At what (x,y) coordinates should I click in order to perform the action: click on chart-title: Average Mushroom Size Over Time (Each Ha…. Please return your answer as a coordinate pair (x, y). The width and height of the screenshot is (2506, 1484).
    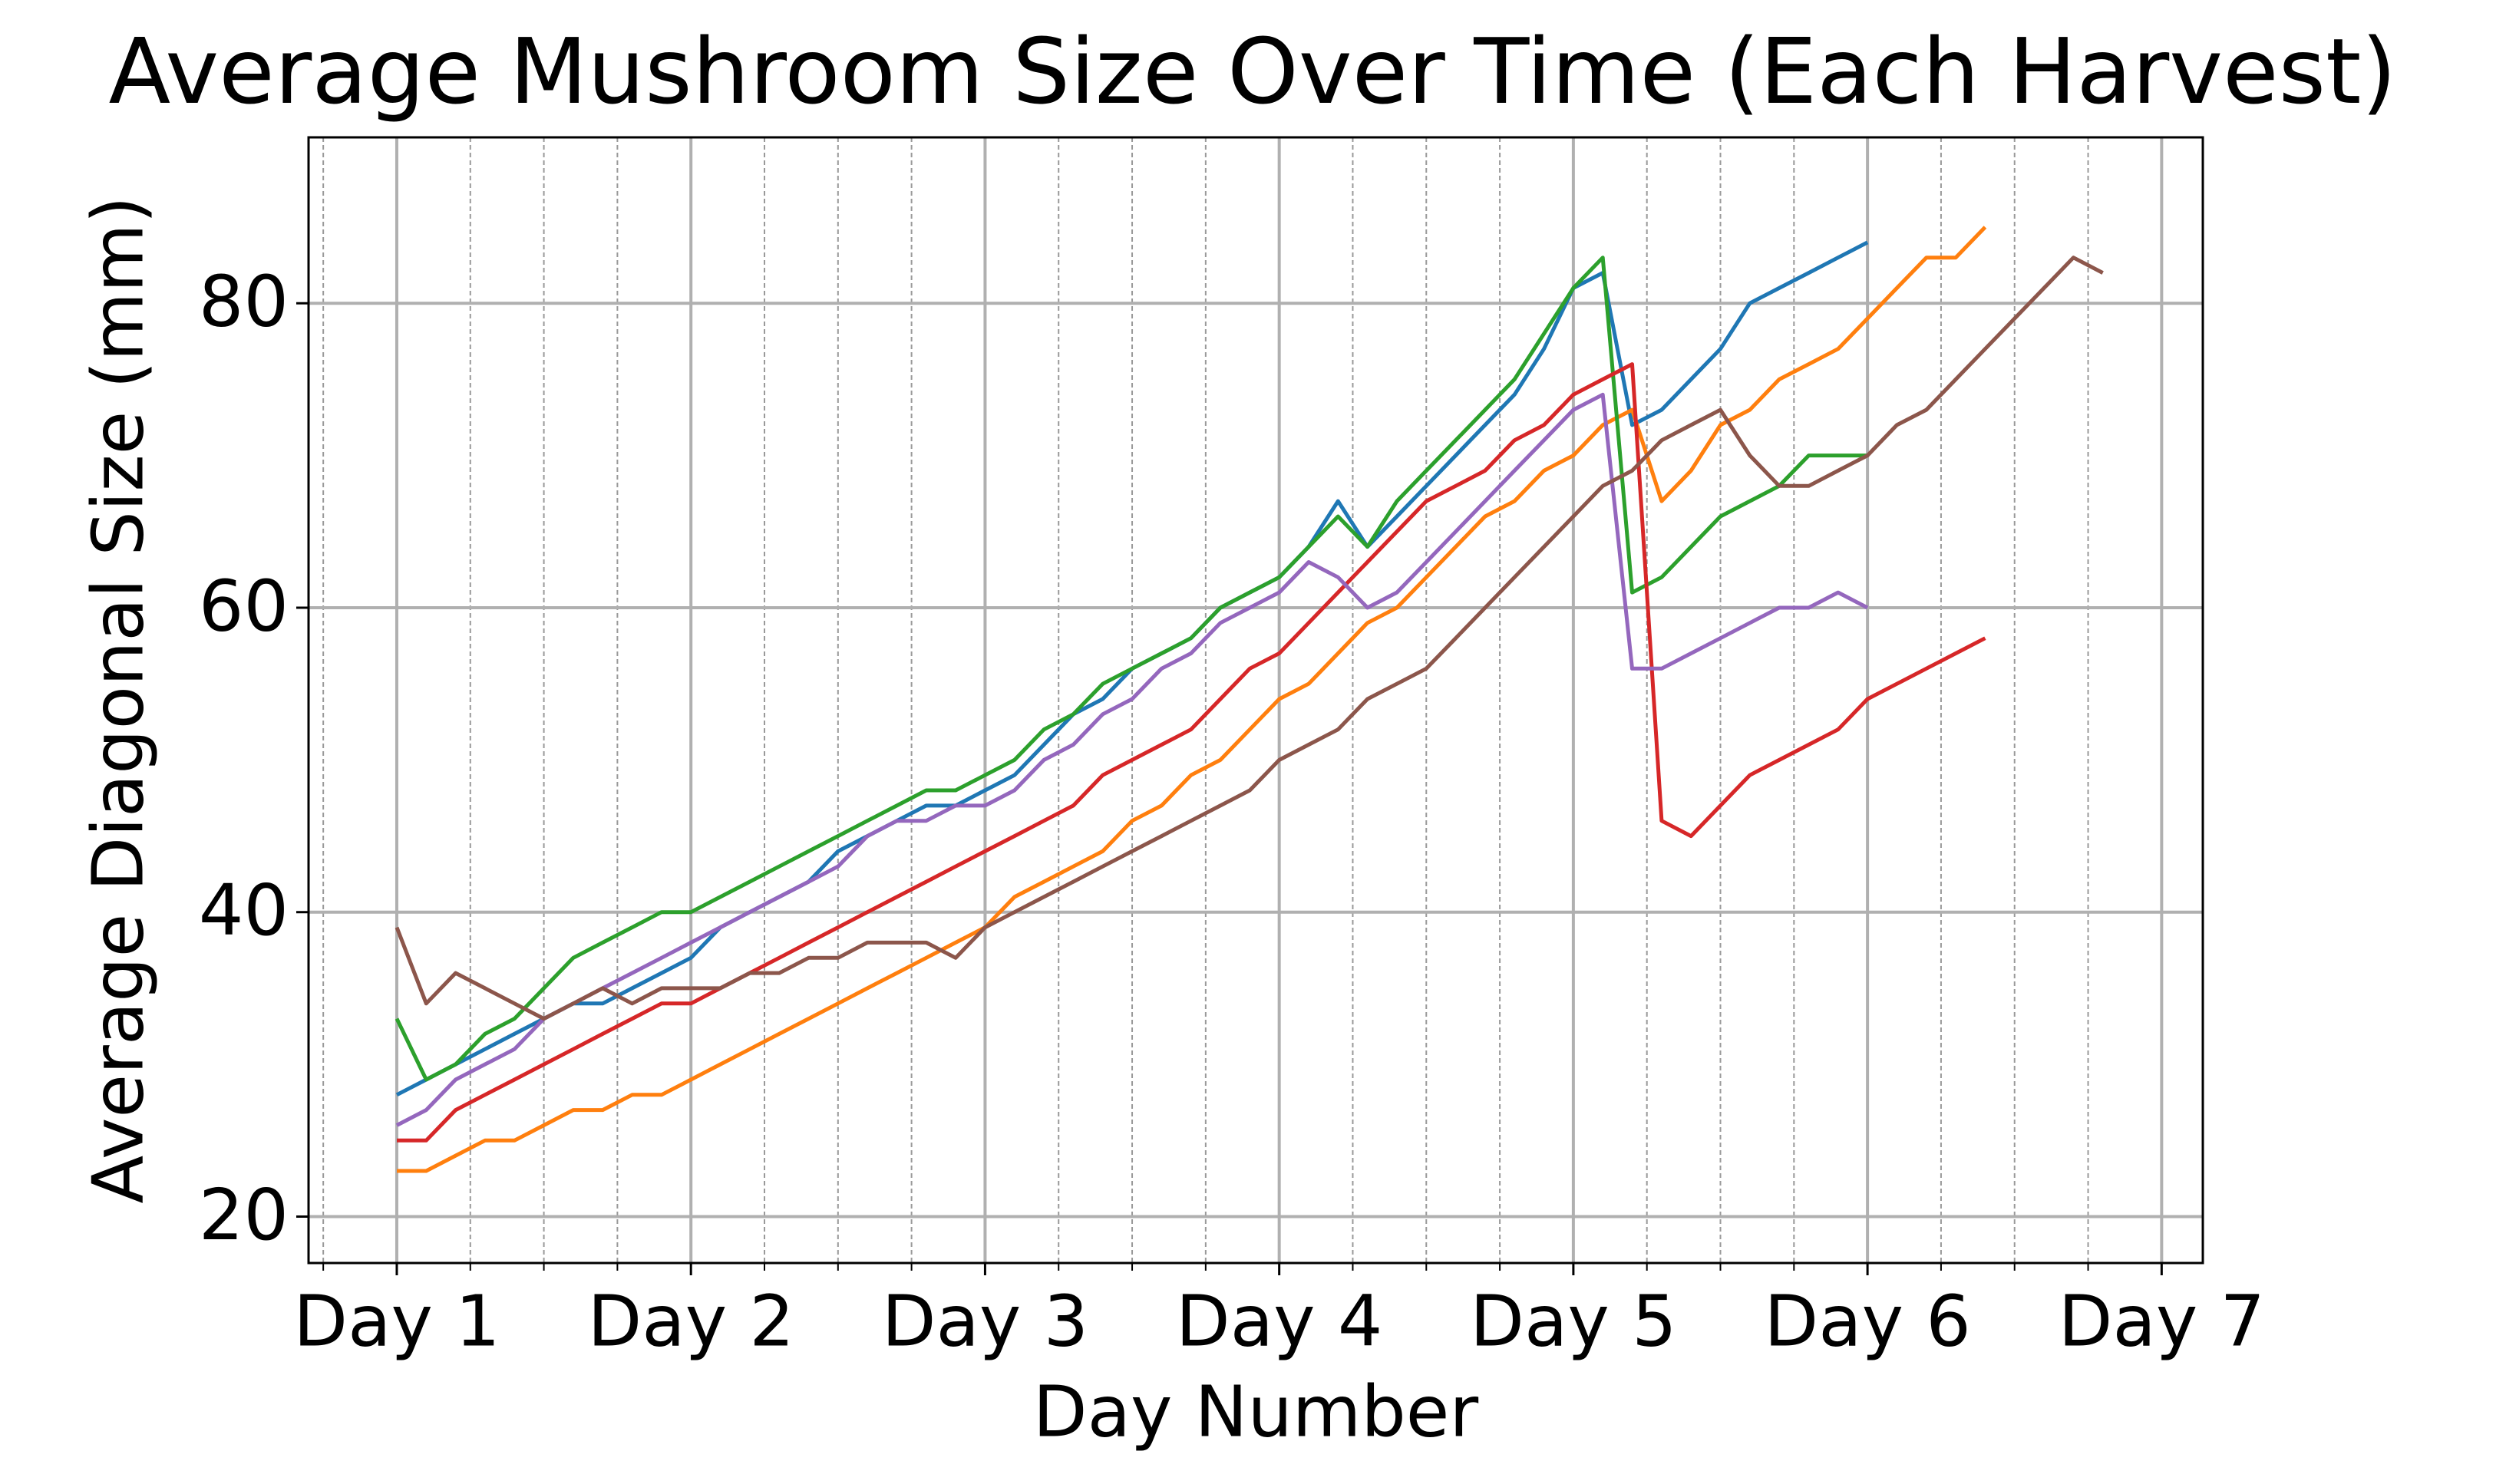
    Looking at the image, I should click on (1253, 71).